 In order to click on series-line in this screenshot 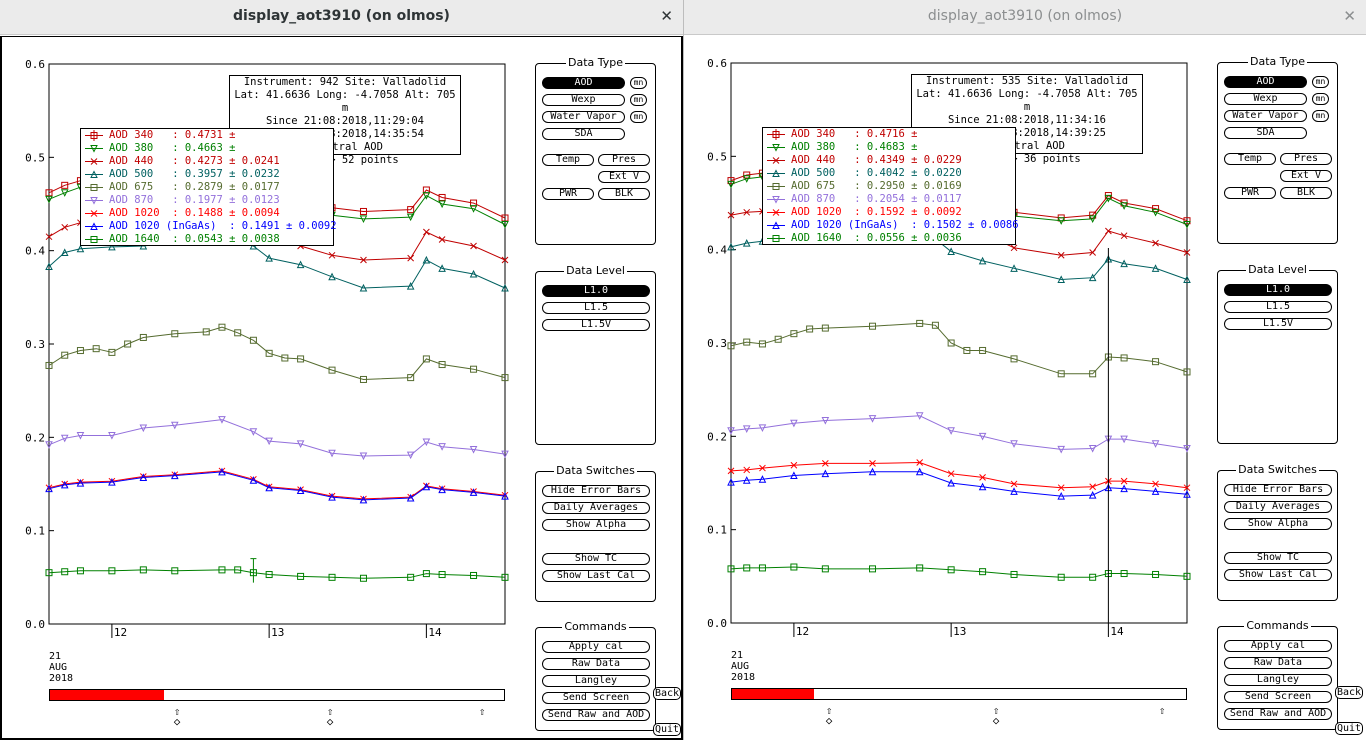, I will do `click(277, 486)`.